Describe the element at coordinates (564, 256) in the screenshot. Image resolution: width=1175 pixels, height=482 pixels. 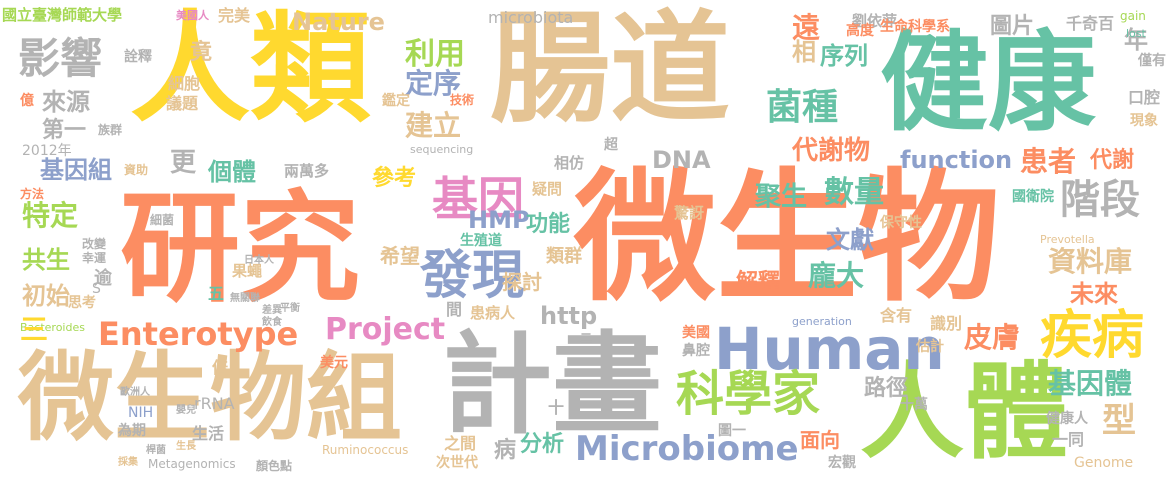
I see `word: 類群` at that location.